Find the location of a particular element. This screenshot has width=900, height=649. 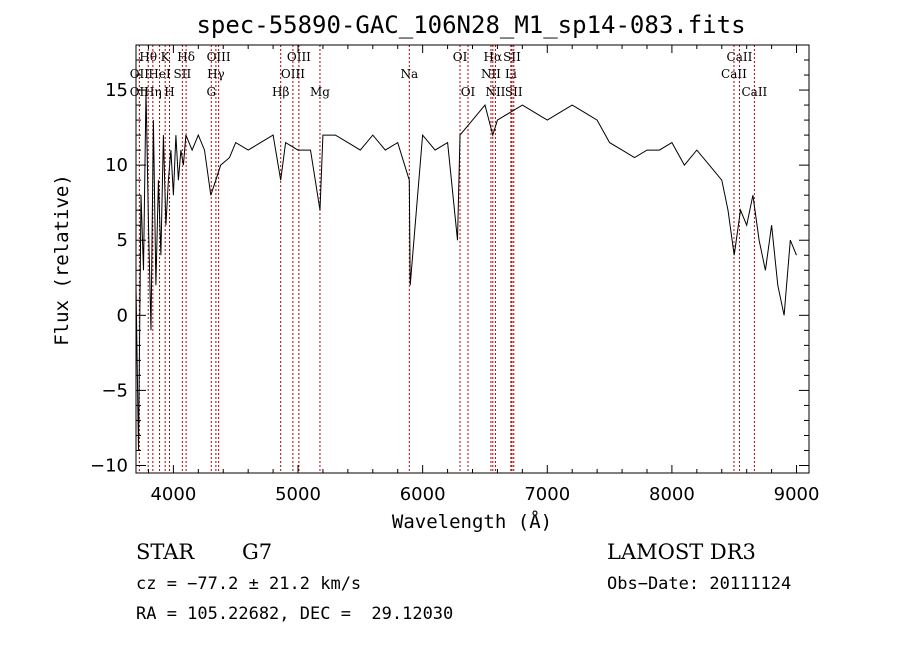

x-tick-label: 9000 is located at coordinates (797, 494).